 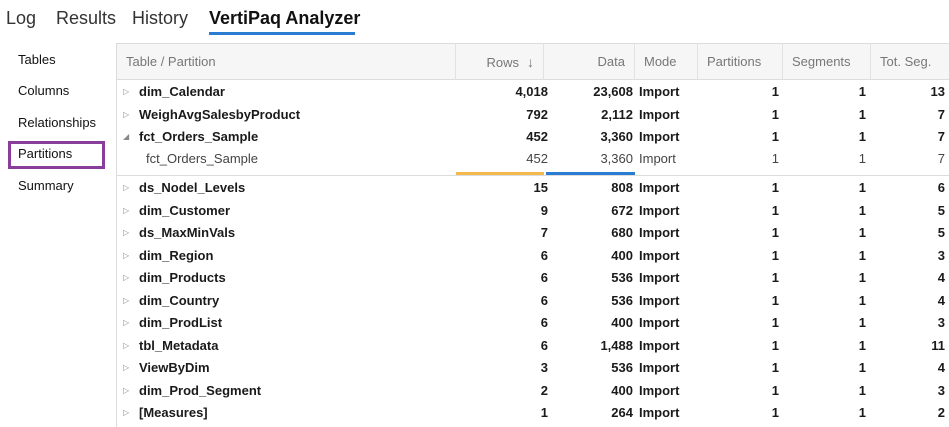 What do you see at coordinates (533, 413) in the screenshot?
I see `table-row: ▷ [Measures] 1 264 Import 1 1 2` at bounding box center [533, 413].